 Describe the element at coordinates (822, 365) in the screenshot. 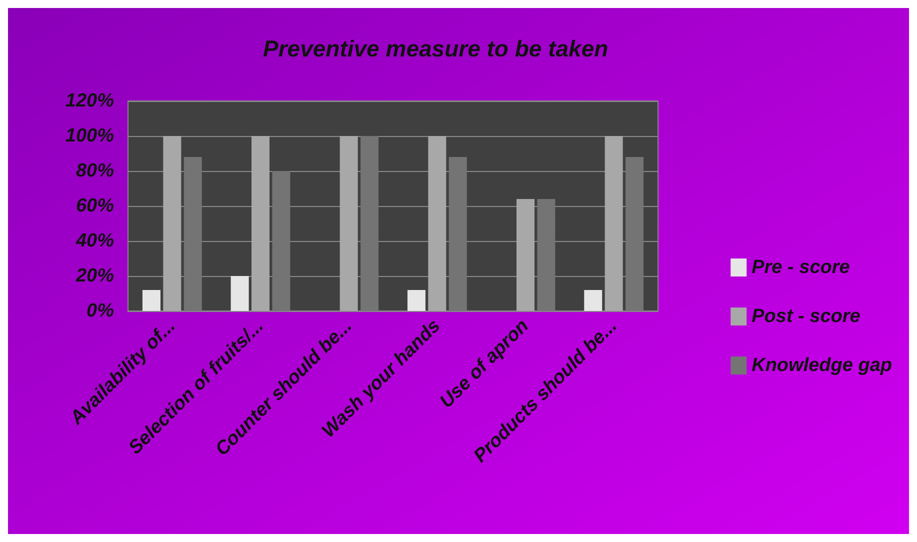

I see `legend-label: Knowledge gap` at that location.